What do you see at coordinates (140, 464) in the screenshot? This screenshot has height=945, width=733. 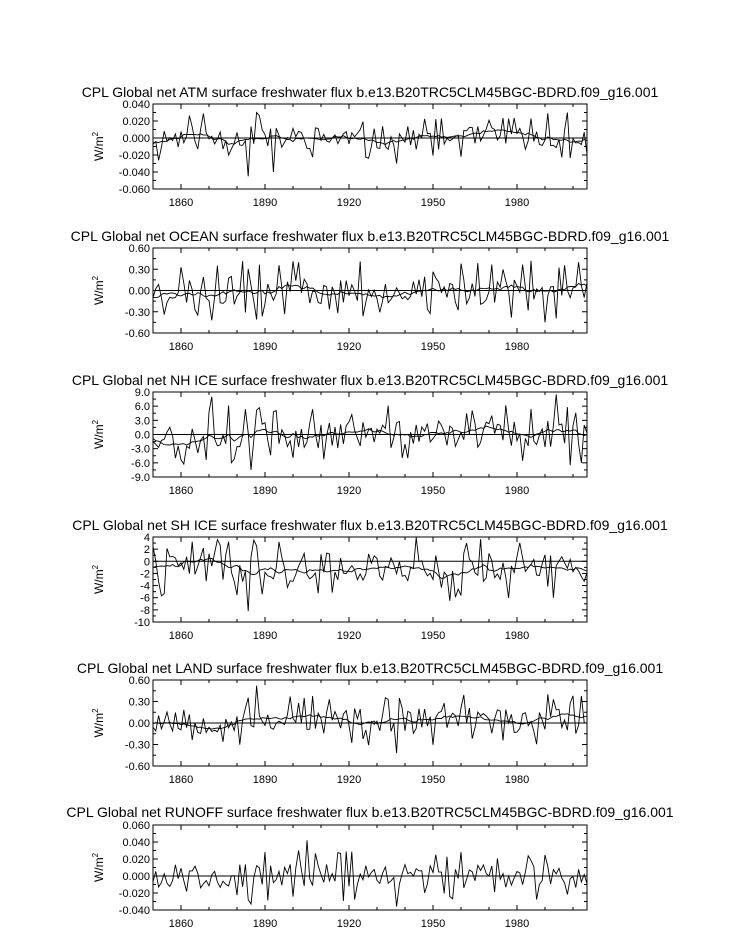 I see `y-tick-label: -6.0` at bounding box center [140, 464].